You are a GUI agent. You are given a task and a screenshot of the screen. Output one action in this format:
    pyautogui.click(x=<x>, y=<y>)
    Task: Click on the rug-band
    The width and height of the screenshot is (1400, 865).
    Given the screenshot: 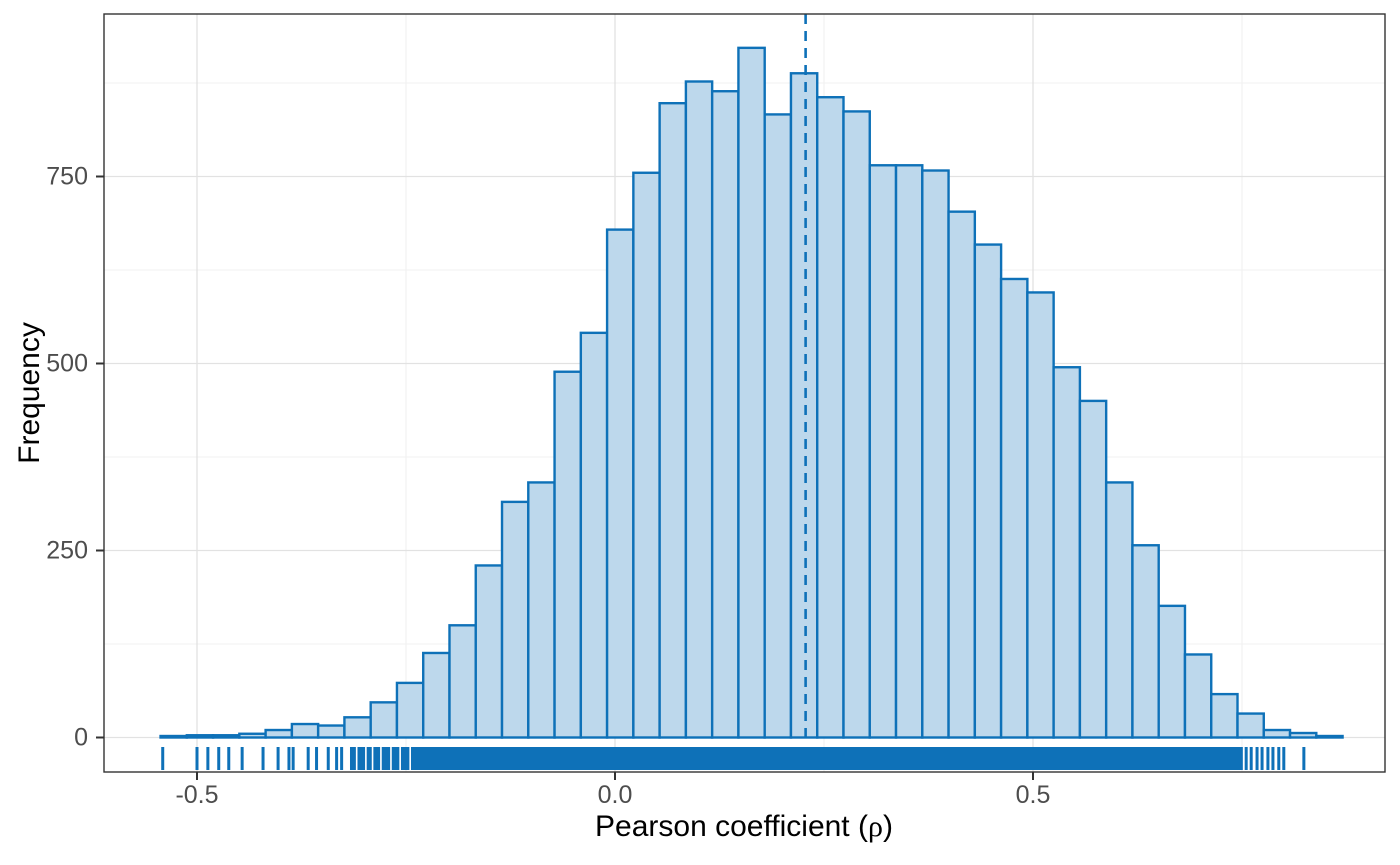 What is the action you would take?
    pyautogui.click(x=796, y=758)
    